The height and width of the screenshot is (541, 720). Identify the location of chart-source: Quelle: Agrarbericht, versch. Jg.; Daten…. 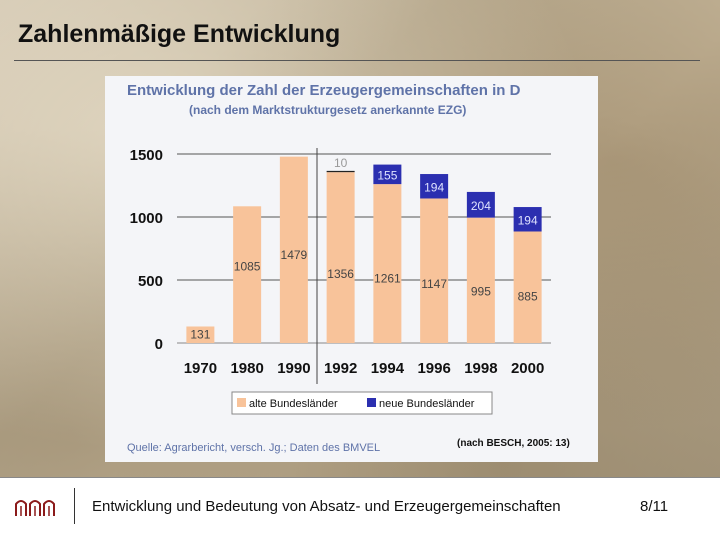
(253, 448).